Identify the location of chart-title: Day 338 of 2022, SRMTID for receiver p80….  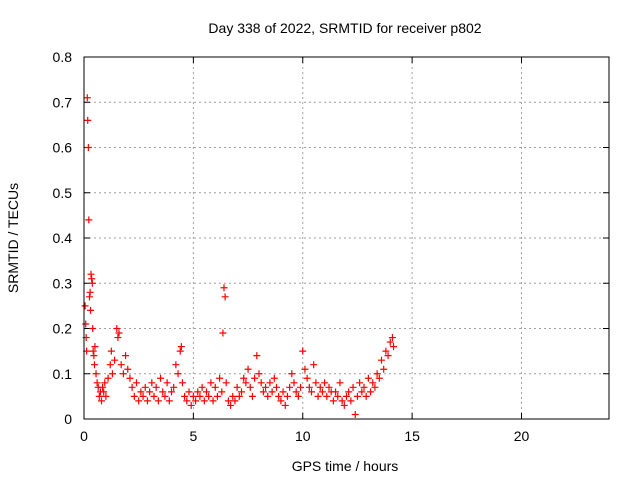
(344, 28).